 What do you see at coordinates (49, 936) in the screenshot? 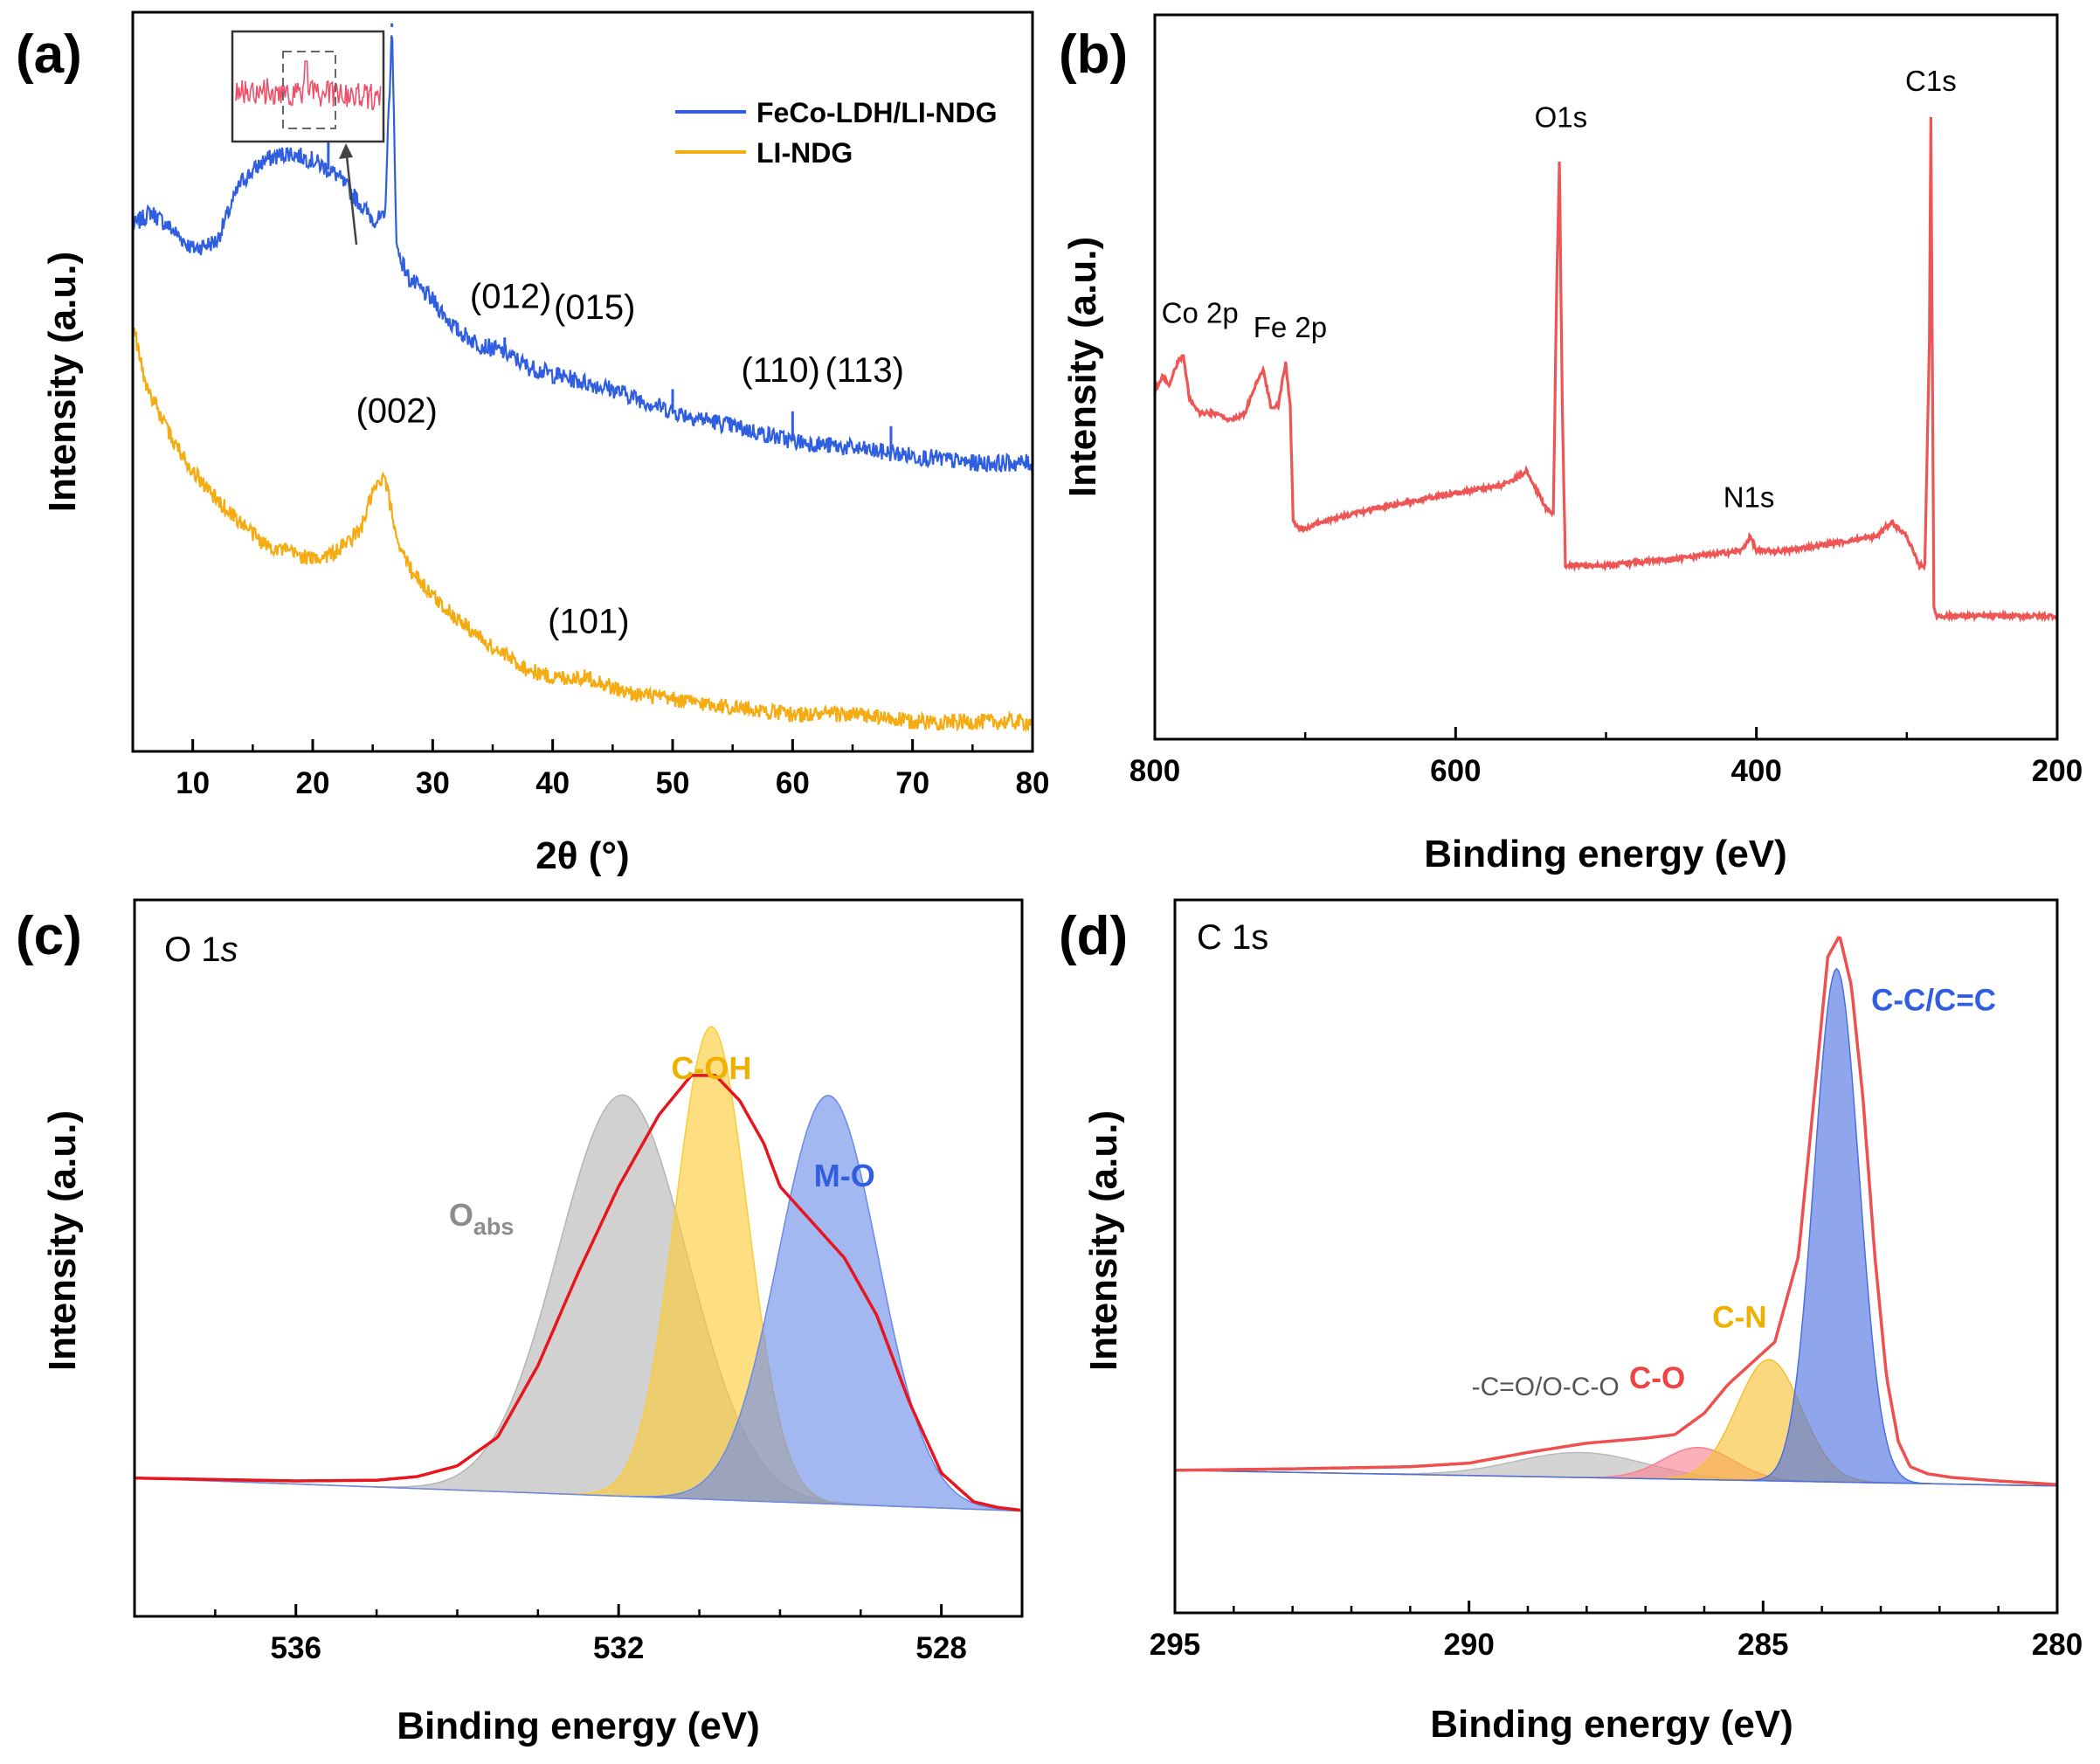
I see `panel-label-c: (c)` at bounding box center [49, 936].